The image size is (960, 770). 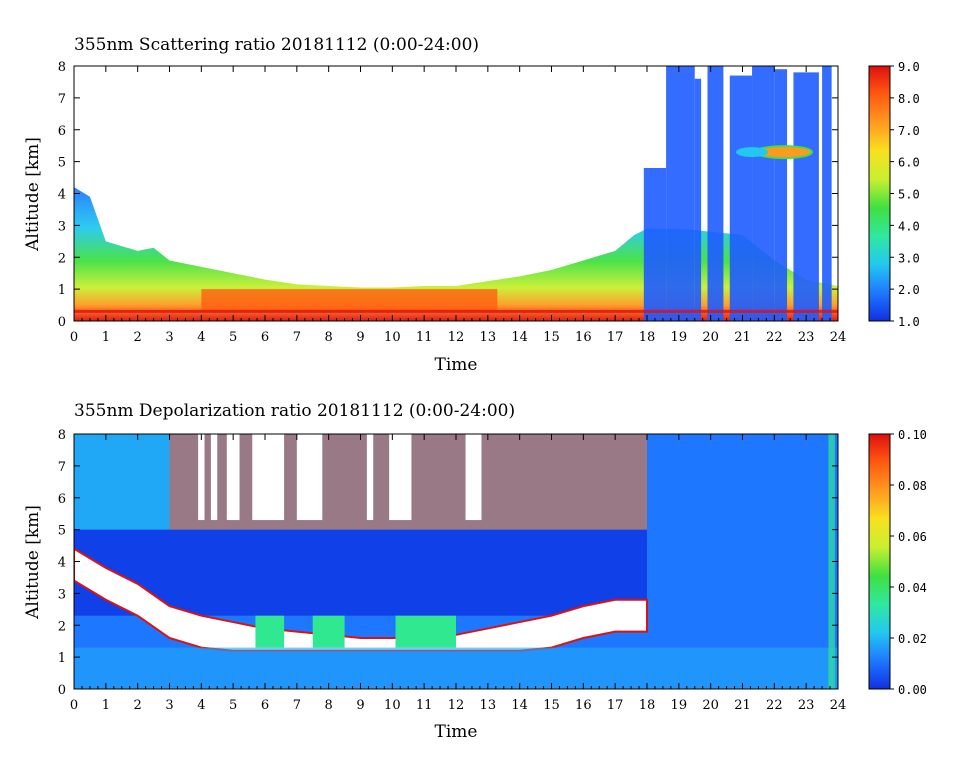 I want to click on x-tick-label: 12, so click(x=456, y=705).